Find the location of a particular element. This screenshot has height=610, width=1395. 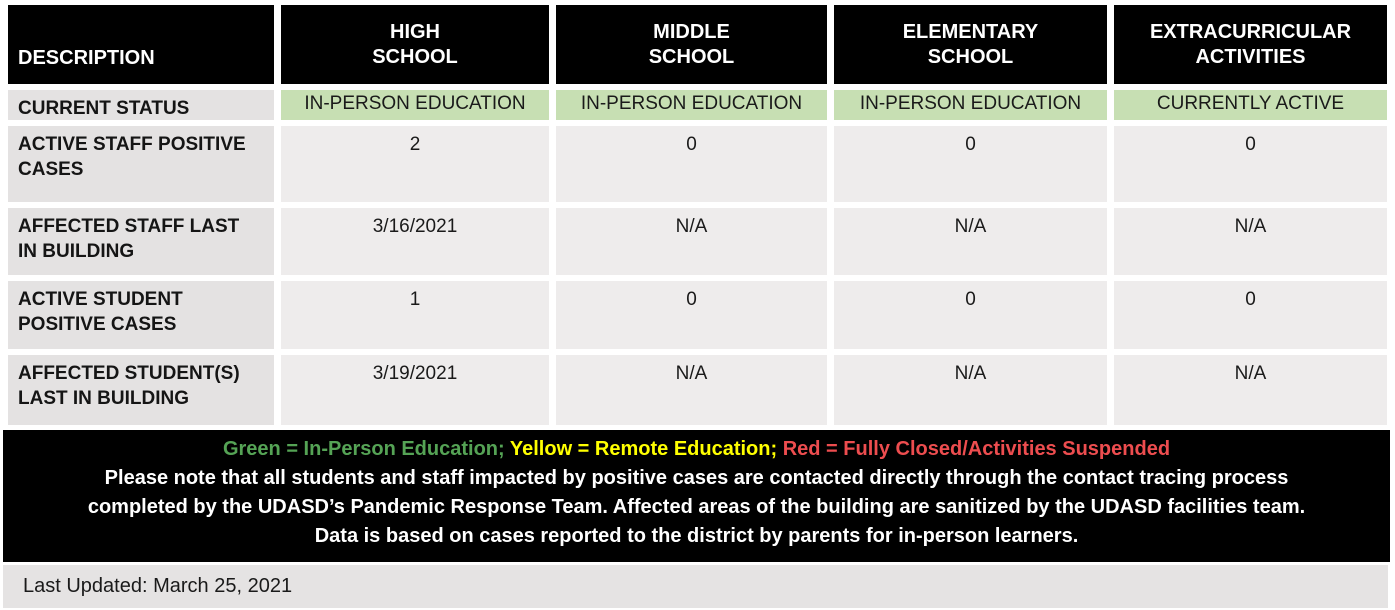

value-cell-student-cases-high-school: 1 is located at coordinates (415, 315).